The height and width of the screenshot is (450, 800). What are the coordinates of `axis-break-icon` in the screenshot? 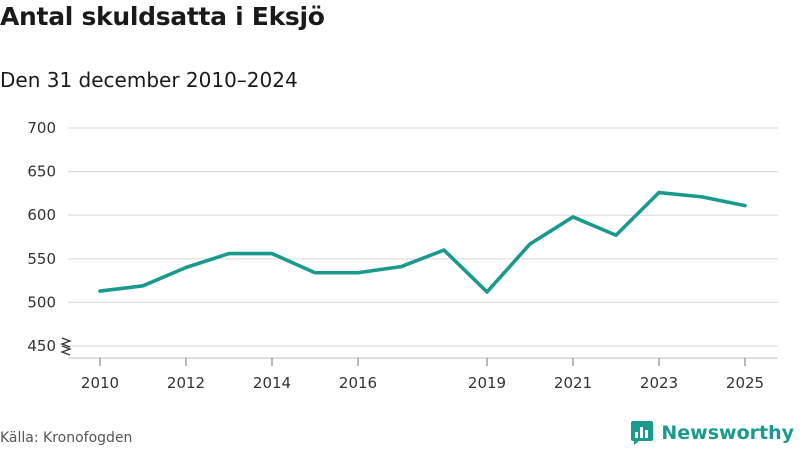 It's located at (66, 346).